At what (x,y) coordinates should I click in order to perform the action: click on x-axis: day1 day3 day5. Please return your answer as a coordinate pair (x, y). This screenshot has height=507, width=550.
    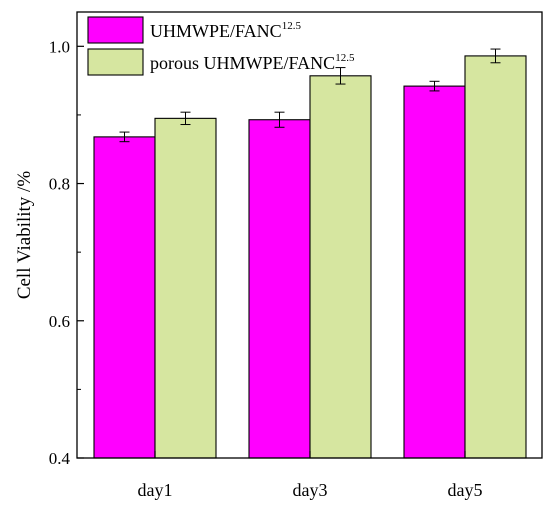
    Looking at the image, I should click on (310, 475).